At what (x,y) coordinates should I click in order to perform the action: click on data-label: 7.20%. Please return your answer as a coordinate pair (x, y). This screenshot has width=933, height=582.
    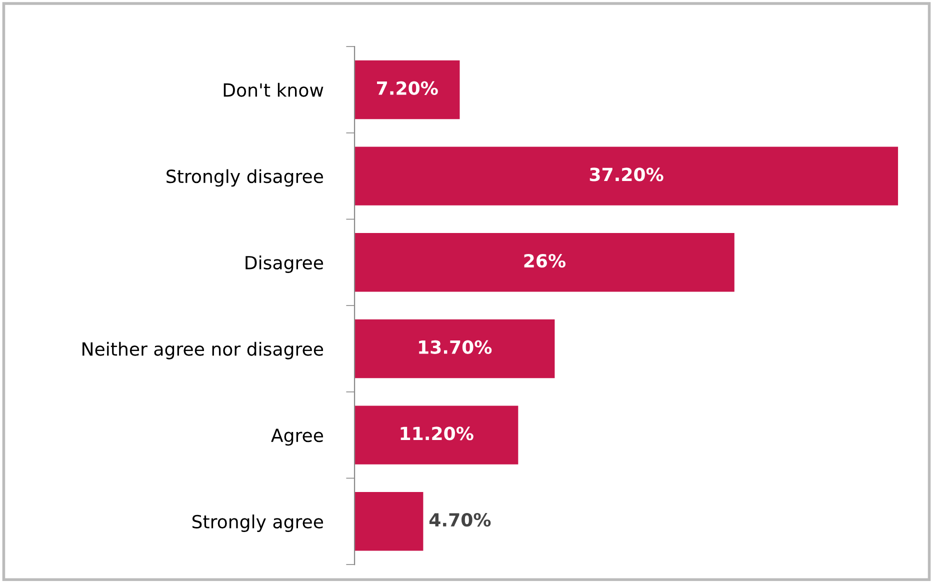
    Looking at the image, I should click on (407, 88).